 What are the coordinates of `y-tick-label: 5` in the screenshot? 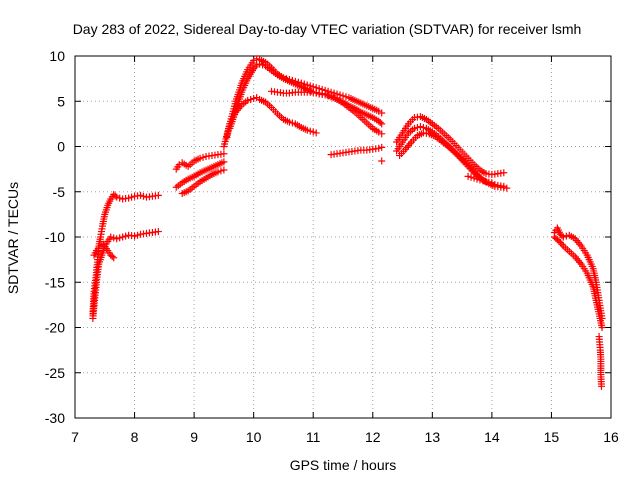 It's located at (61, 101).